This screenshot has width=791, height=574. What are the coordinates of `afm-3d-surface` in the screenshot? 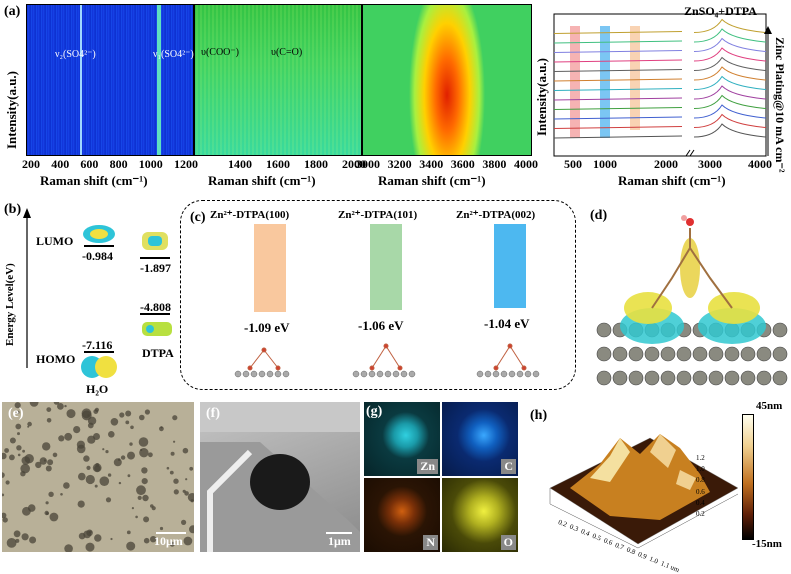 It's located at (644, 491).